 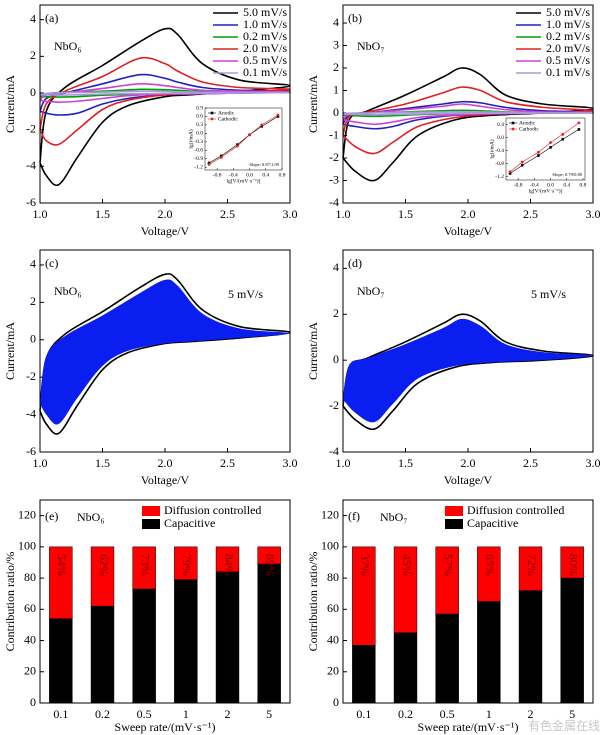 I want to click on y-tick-label: -0.4, so click(x=499, y=151).